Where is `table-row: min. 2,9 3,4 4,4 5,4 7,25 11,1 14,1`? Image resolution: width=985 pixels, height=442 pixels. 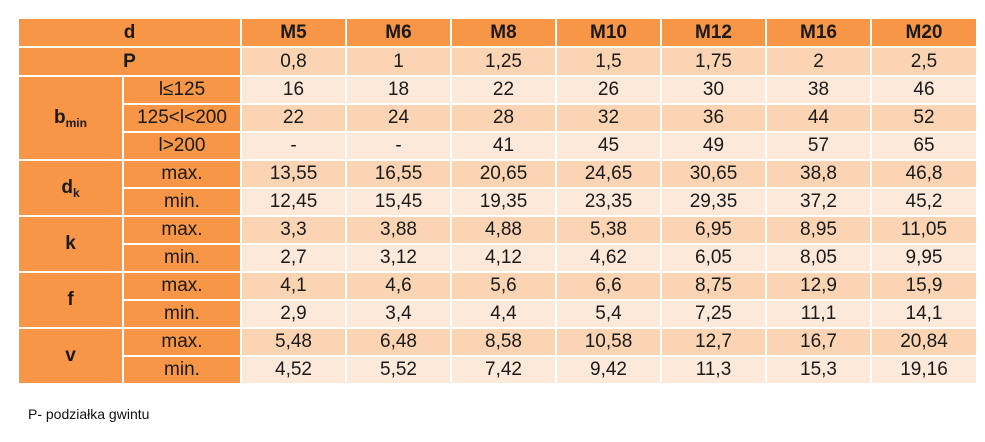 table-row: min. 2,9 3,4 4,4 5,4 7,25 11,1 14,1 is located at coordinates (497, 314).